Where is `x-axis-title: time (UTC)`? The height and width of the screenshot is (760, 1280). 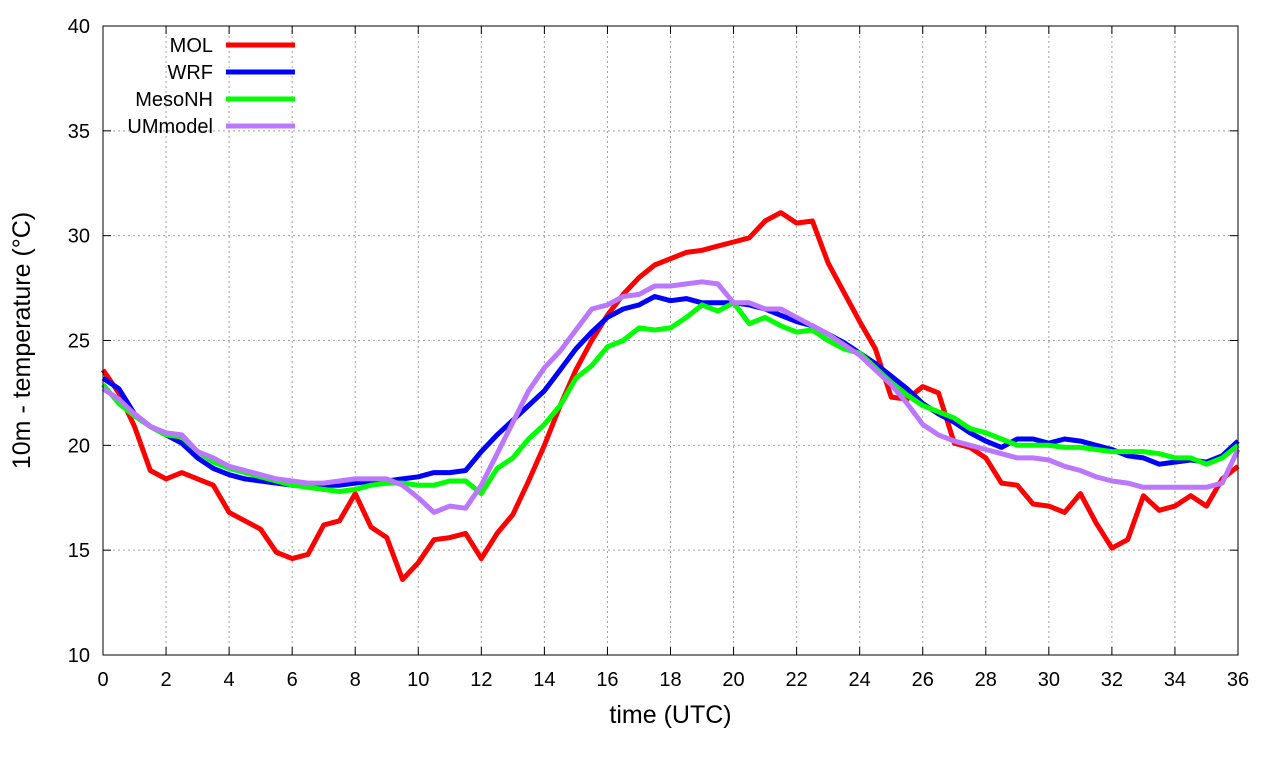
x-axis-title: time (UTC) is located at coordinates (670, 715).